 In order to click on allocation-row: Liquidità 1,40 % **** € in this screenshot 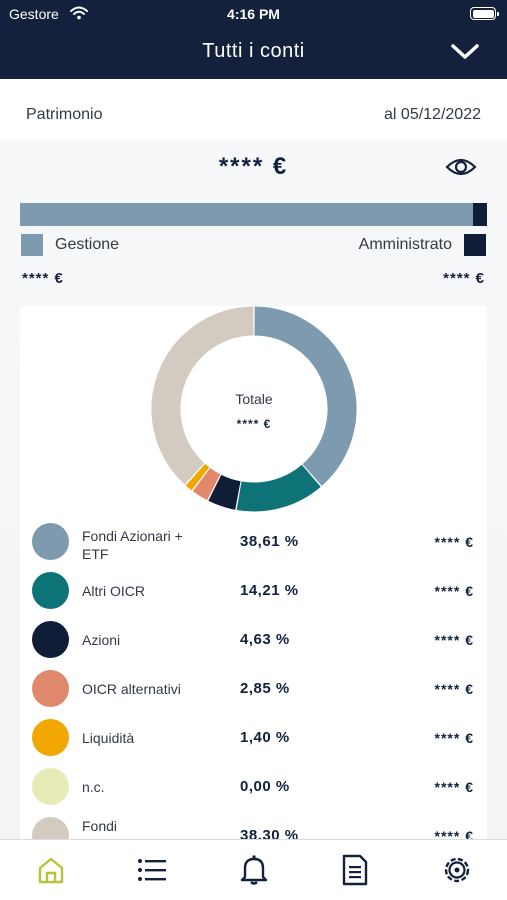, I will do `click(253, 737)`.